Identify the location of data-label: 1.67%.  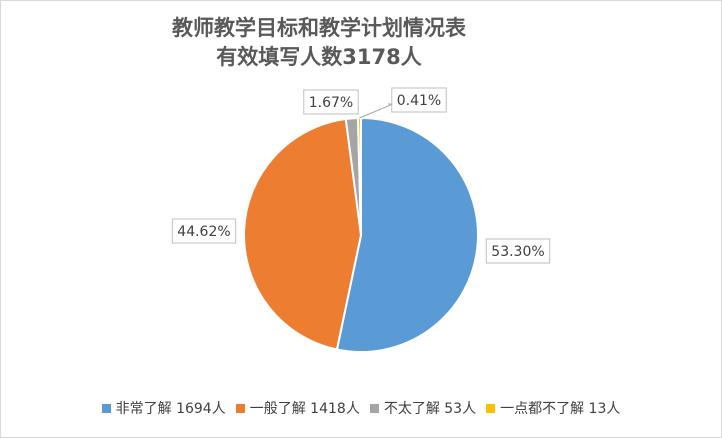
(331, 103).